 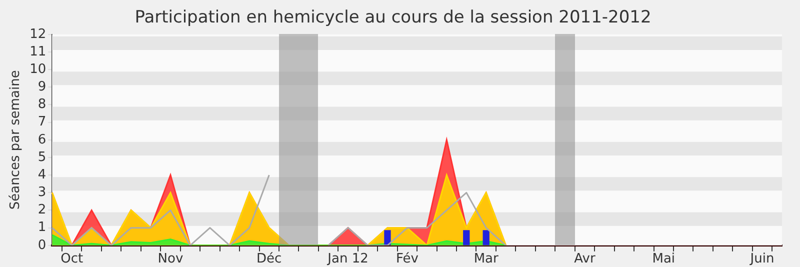 I want to click on y-tick-label: 3, so click(x=42, y=192).